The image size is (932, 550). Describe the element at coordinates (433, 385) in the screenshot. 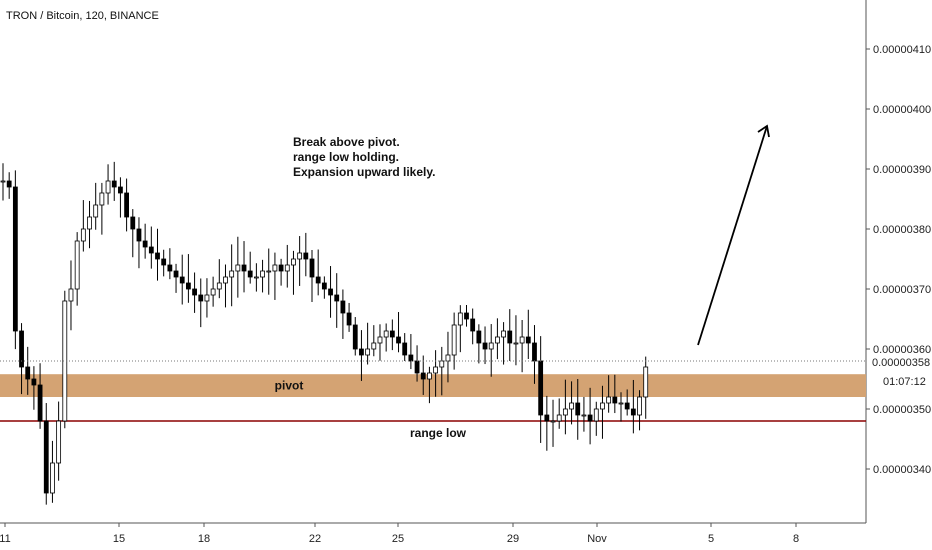

I see `pivot-zone` at that location.